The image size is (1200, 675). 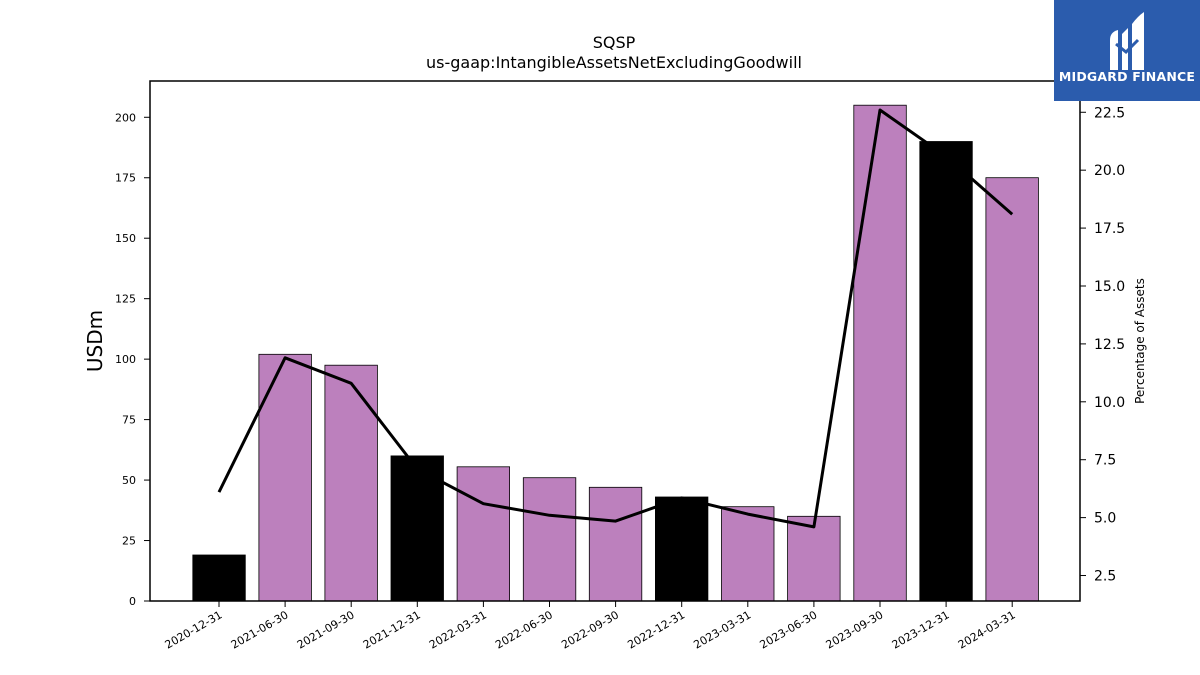 What do you see at coordinates (1109, 229) in the screenshot?
I see `y2-tick-label: 17.5` at bounding box center [1109, 229].